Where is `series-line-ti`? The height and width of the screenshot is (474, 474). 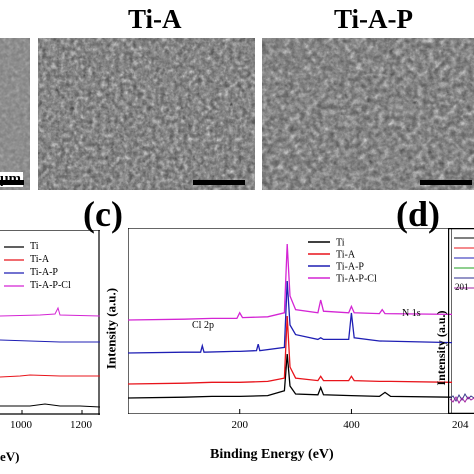 series-line-ti is located at coordinates (290, 376).